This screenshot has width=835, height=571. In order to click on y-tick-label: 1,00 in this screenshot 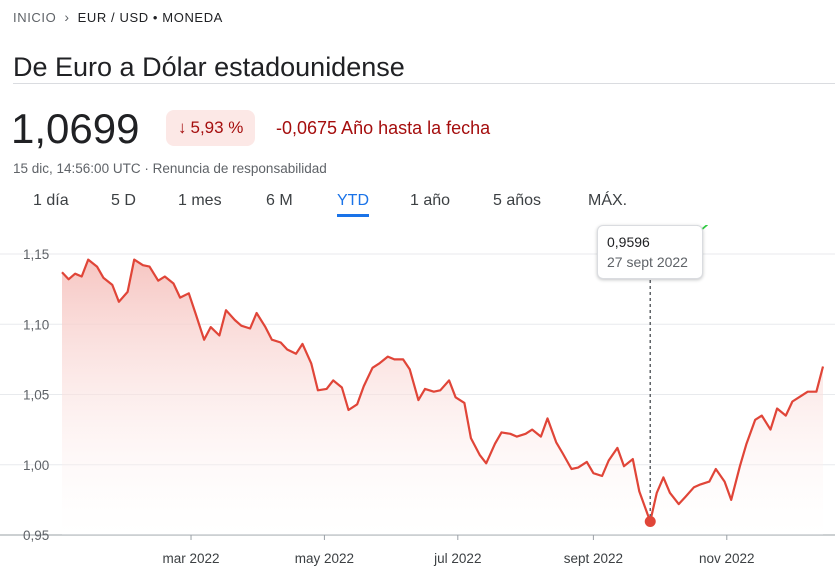, I will do `click(36, 465)`.